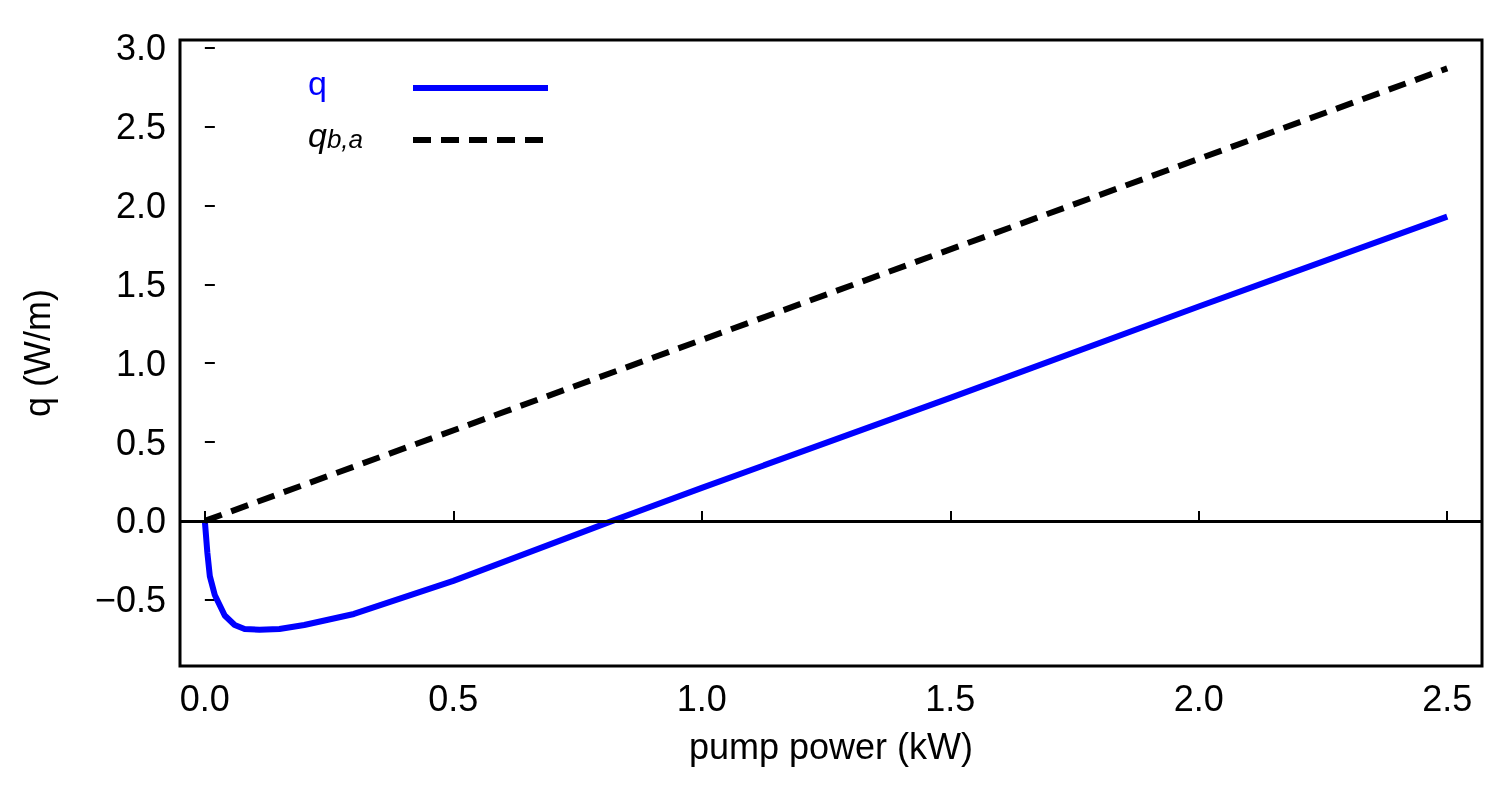 This screenshot has height=804, width=1500. Describe the element at coordinates (1198, 698) in the screenshot. I see `x-tick-label: 2.0` at that location.